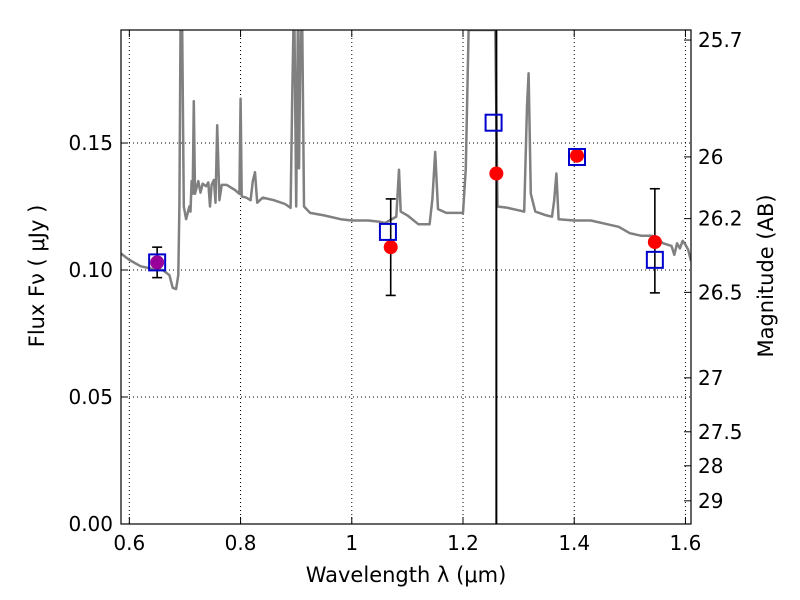 This screenshot has height=600, width=800. What do you see at coordinates (710, 466) in the screenshot?
I see `right-tick-label: 28` at bounding box center [710, 466].